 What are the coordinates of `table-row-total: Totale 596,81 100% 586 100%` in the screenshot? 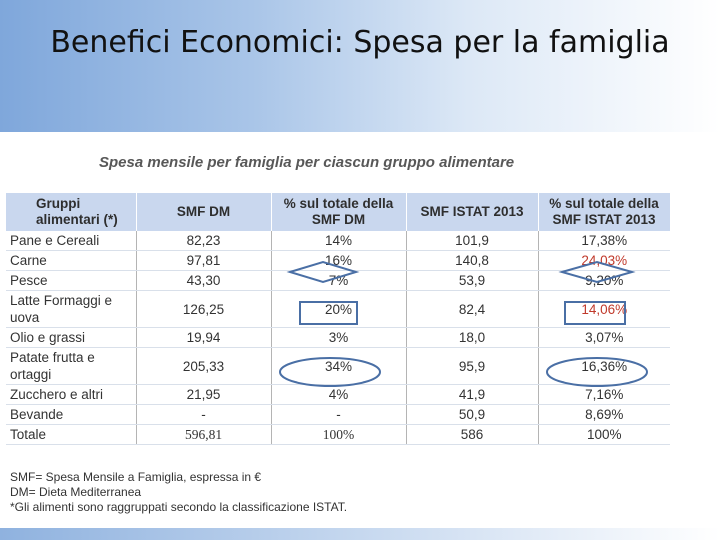 It's located at (338, 434).